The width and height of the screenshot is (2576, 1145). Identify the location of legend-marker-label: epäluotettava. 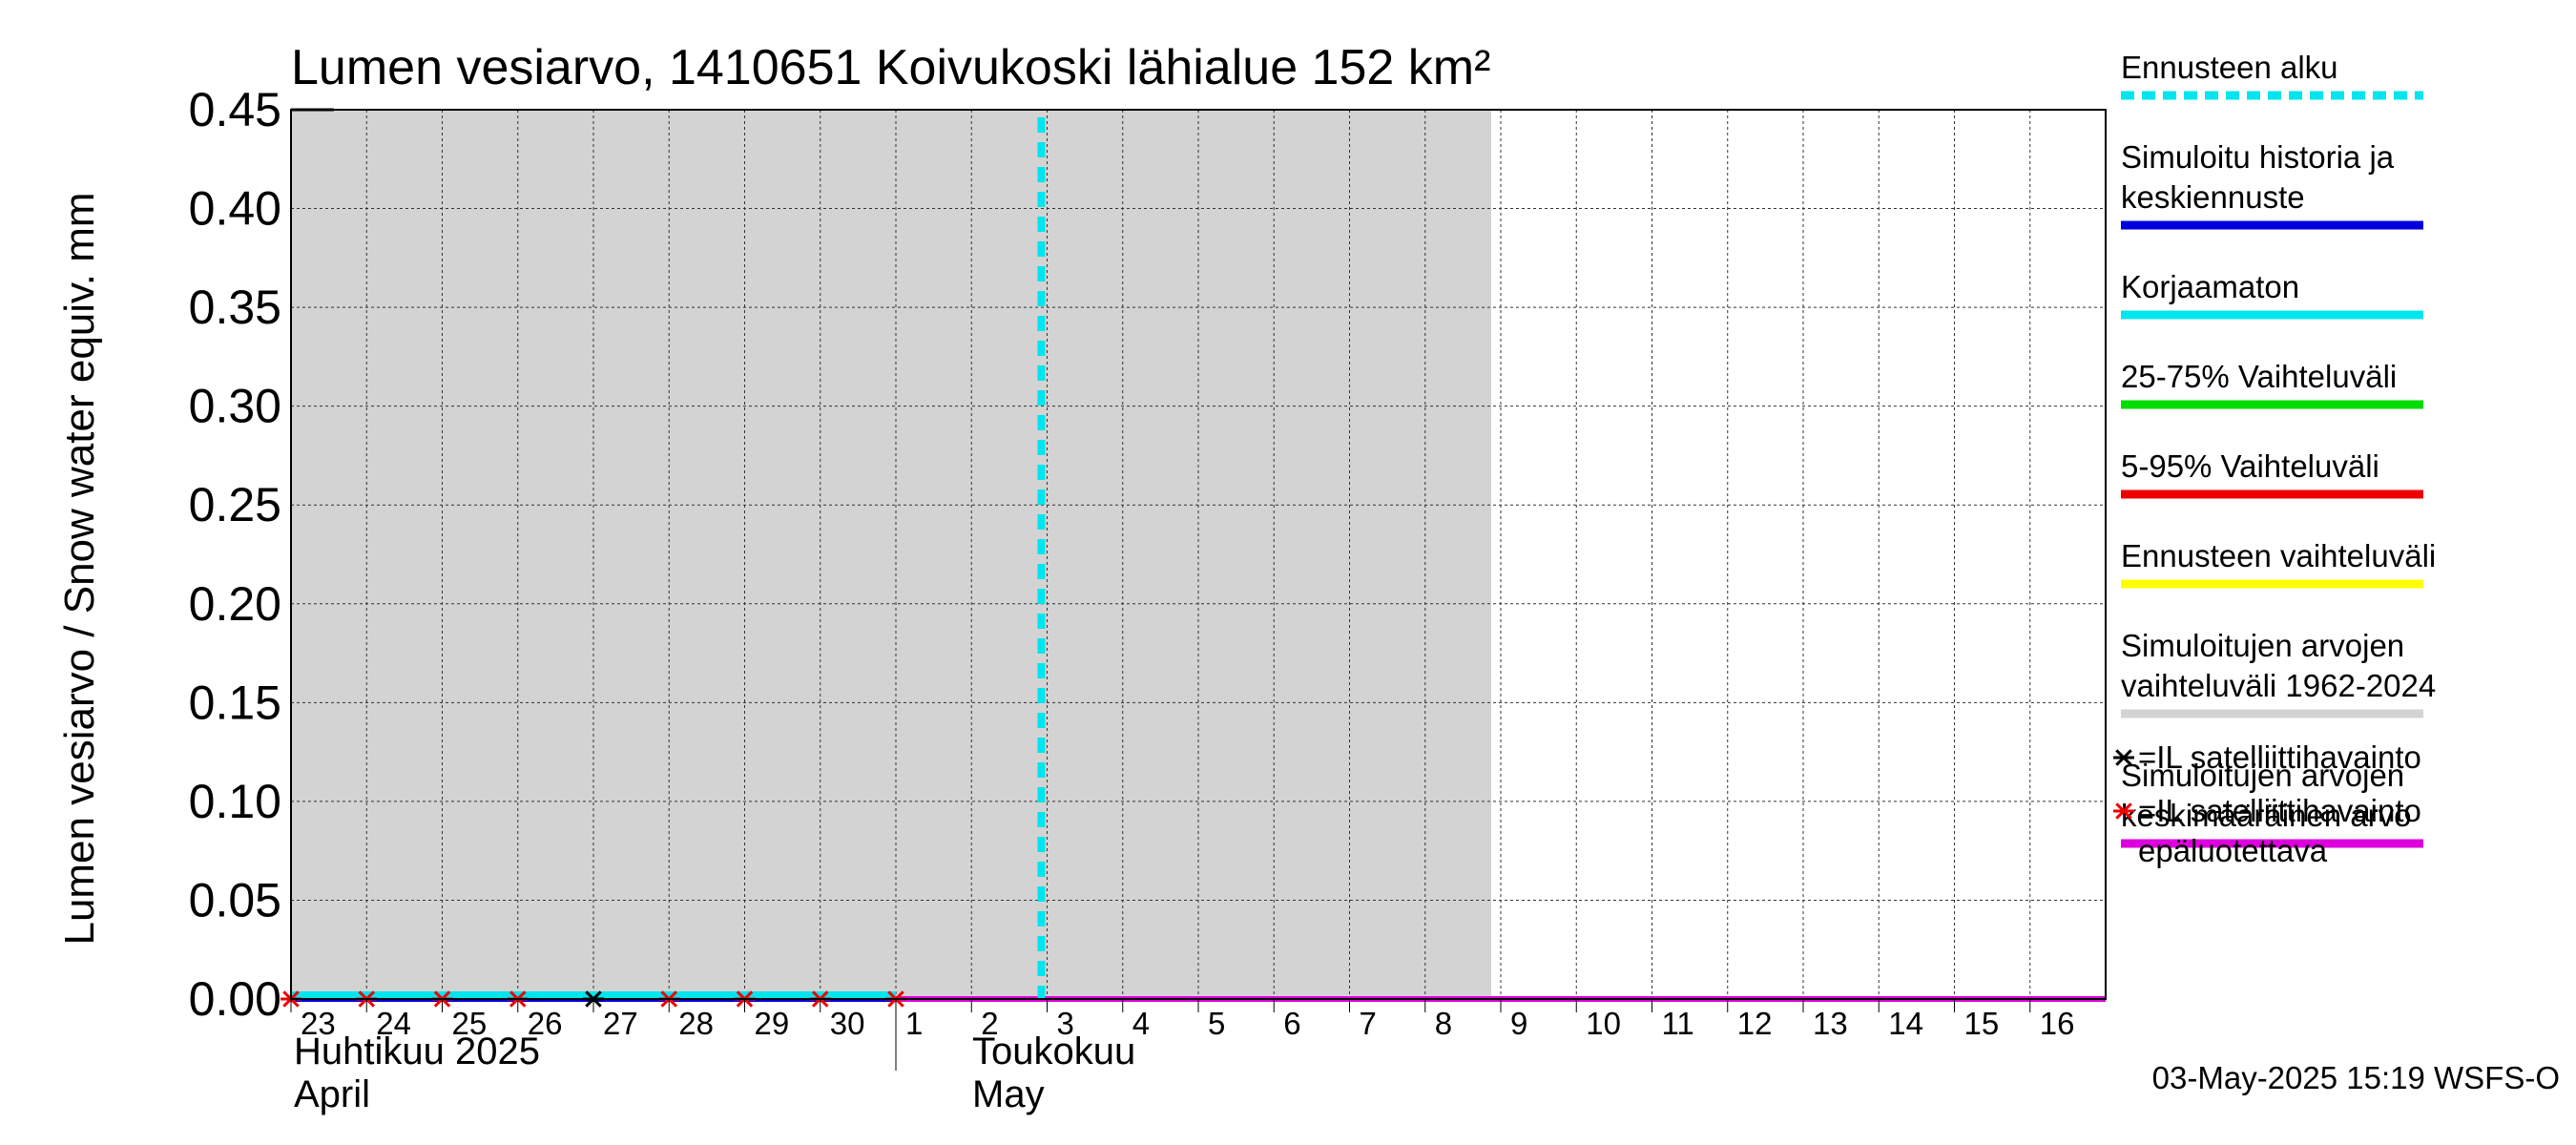
(2233, 851).